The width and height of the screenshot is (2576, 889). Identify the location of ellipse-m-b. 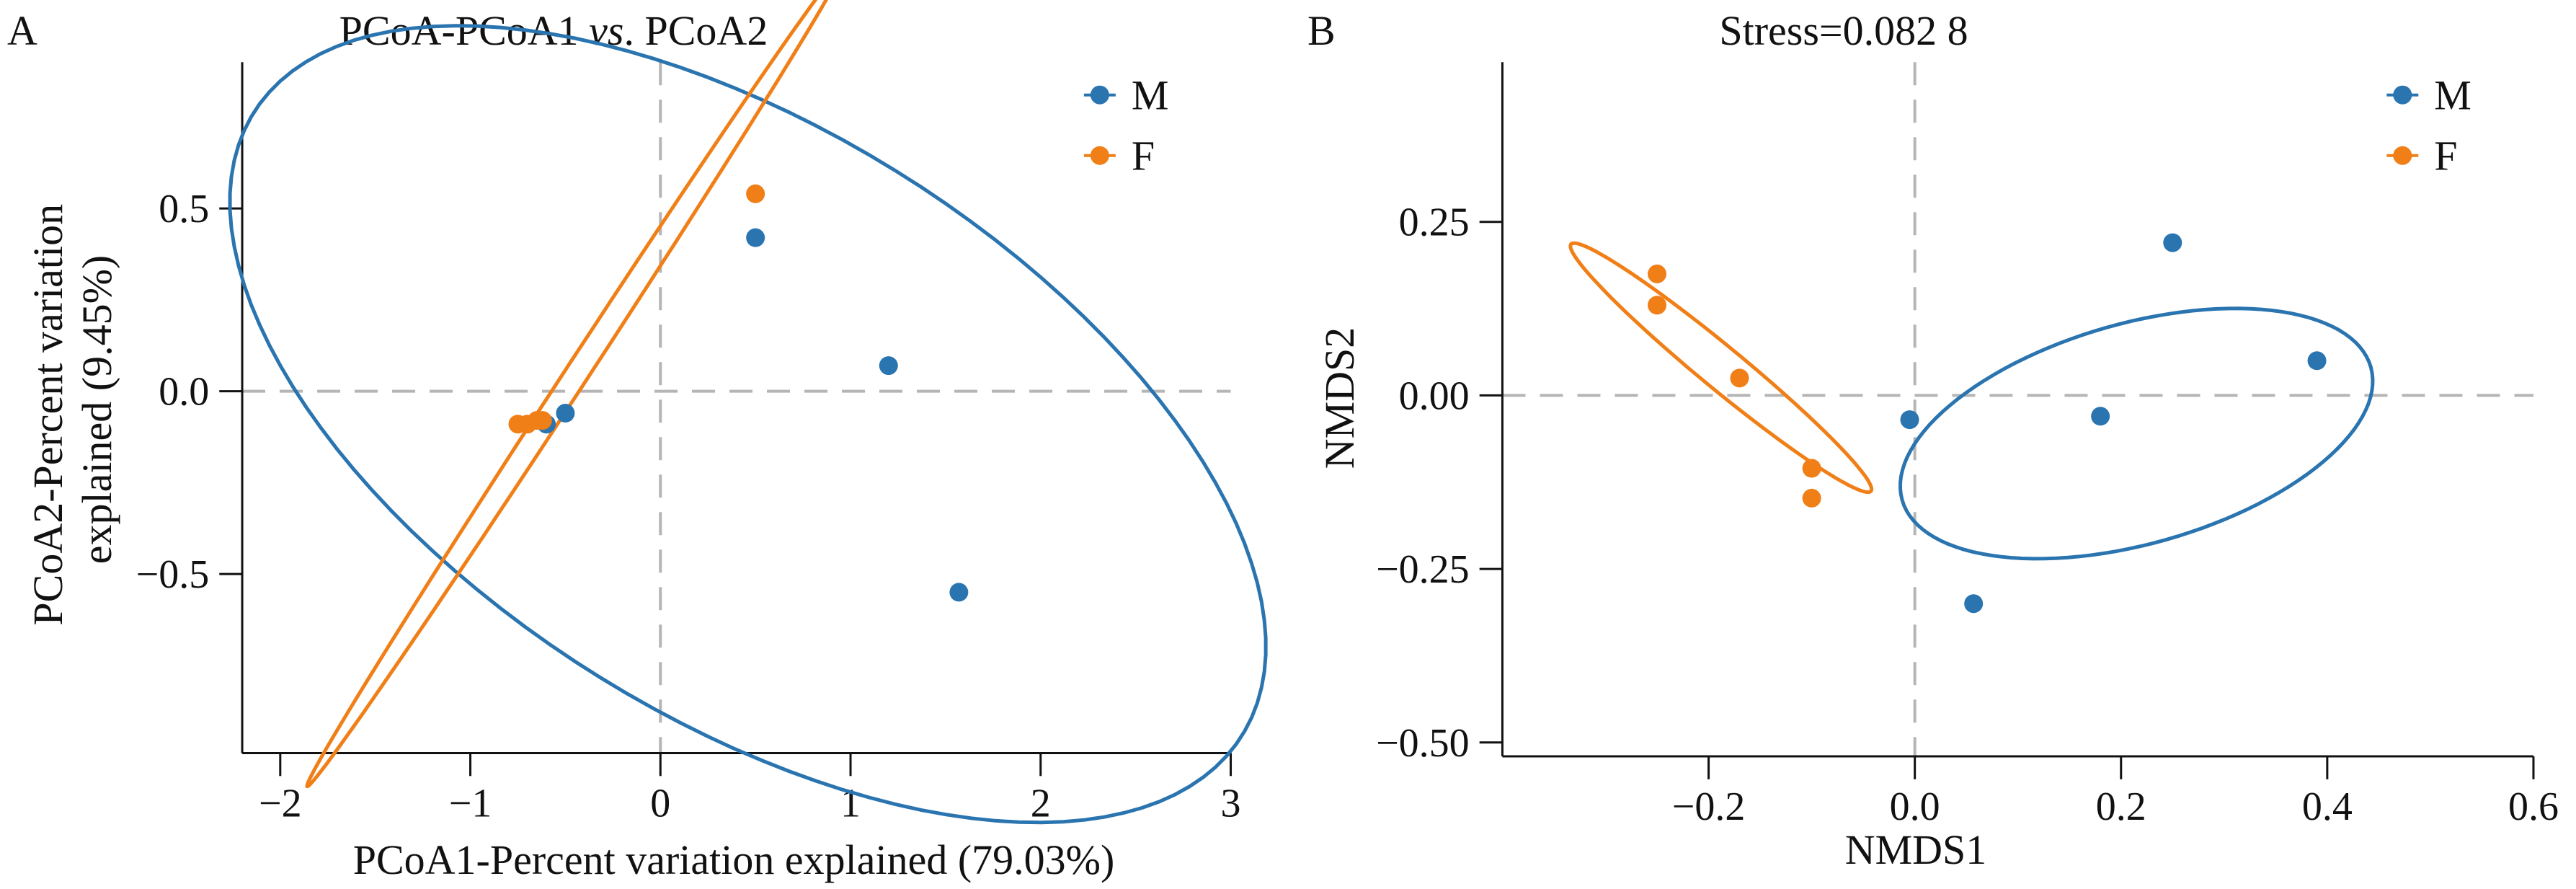
(2136, 433).